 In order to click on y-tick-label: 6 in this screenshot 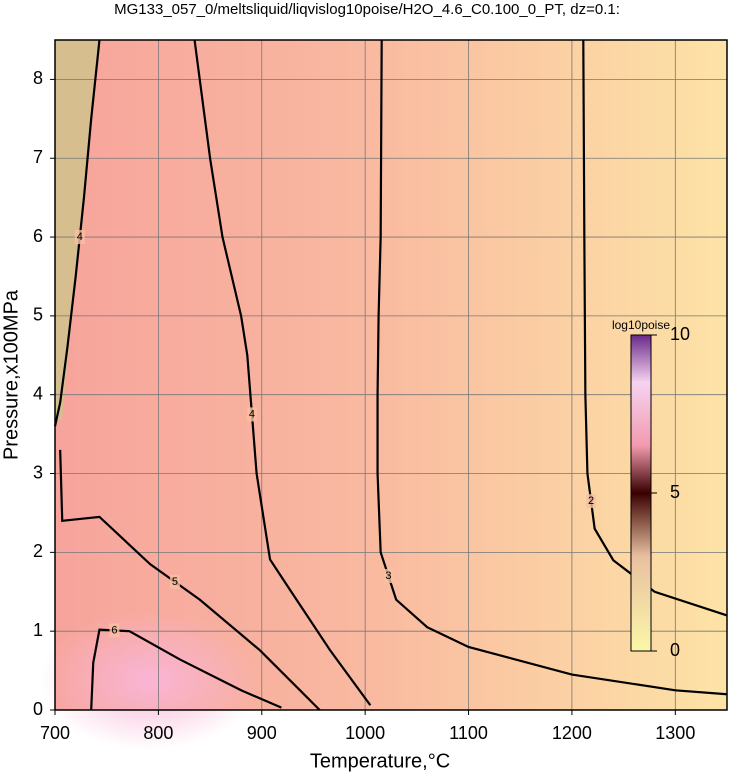, I will do `click(38, 236)`.